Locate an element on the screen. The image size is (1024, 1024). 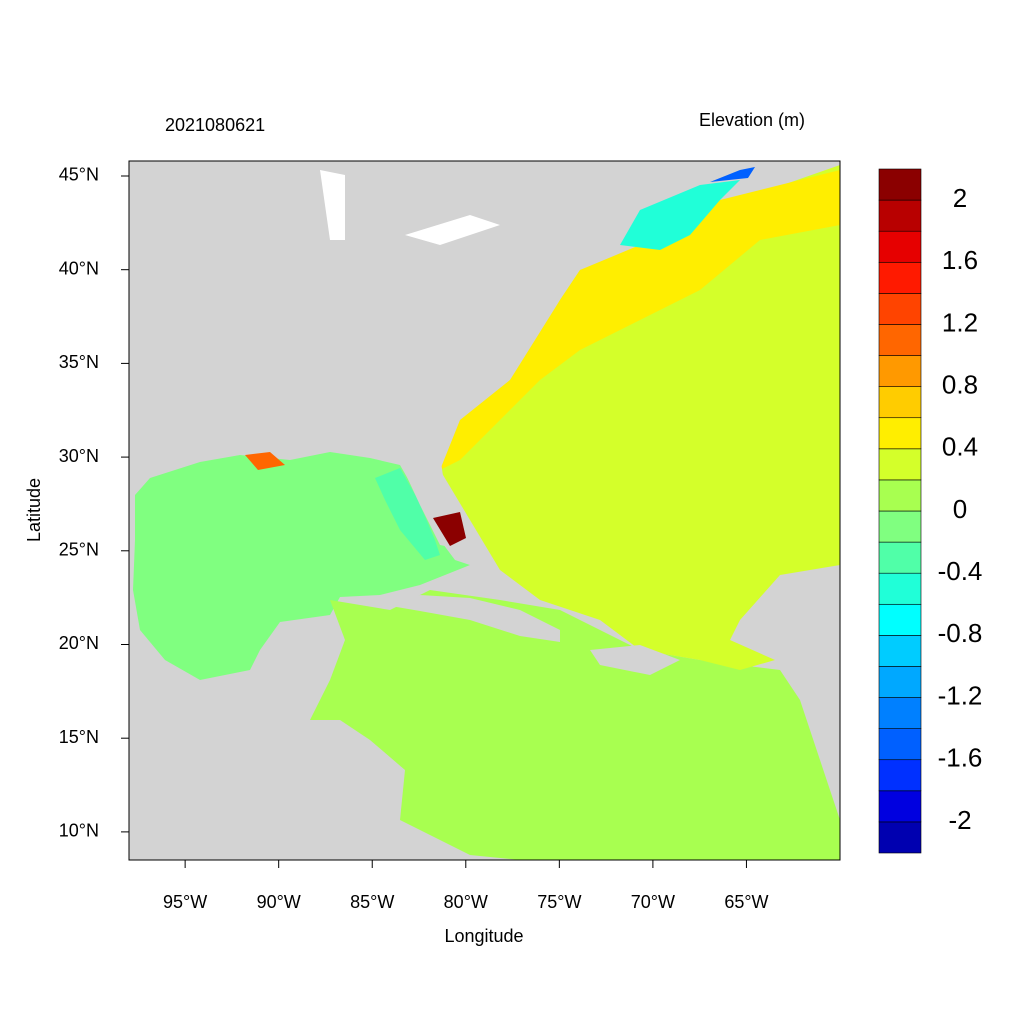
y-tick-label: 45°N is located at coordinates (79, 175).